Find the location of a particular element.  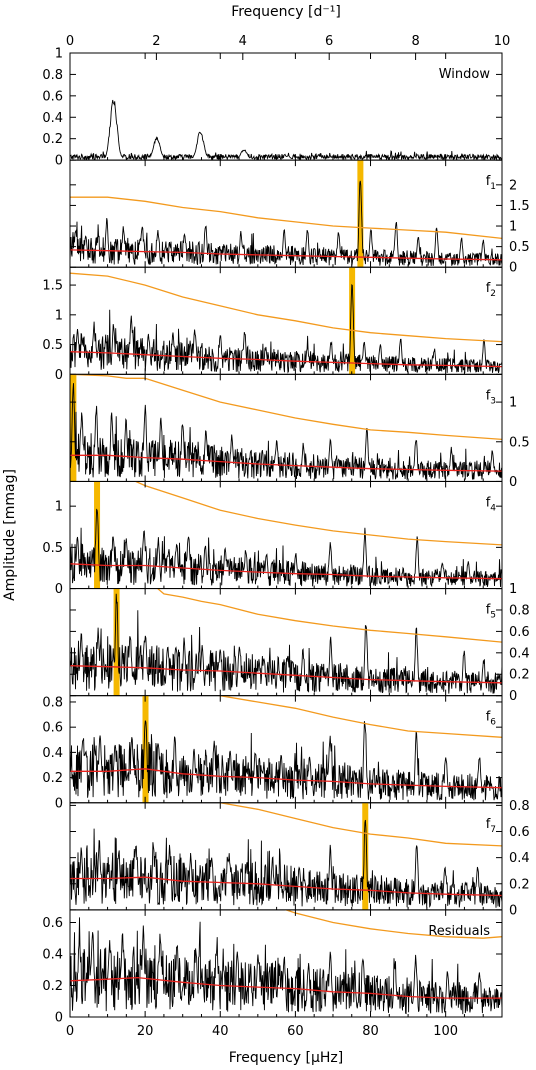

bottom-x-tick-label: 0 is located at coordinates (70, 1031).